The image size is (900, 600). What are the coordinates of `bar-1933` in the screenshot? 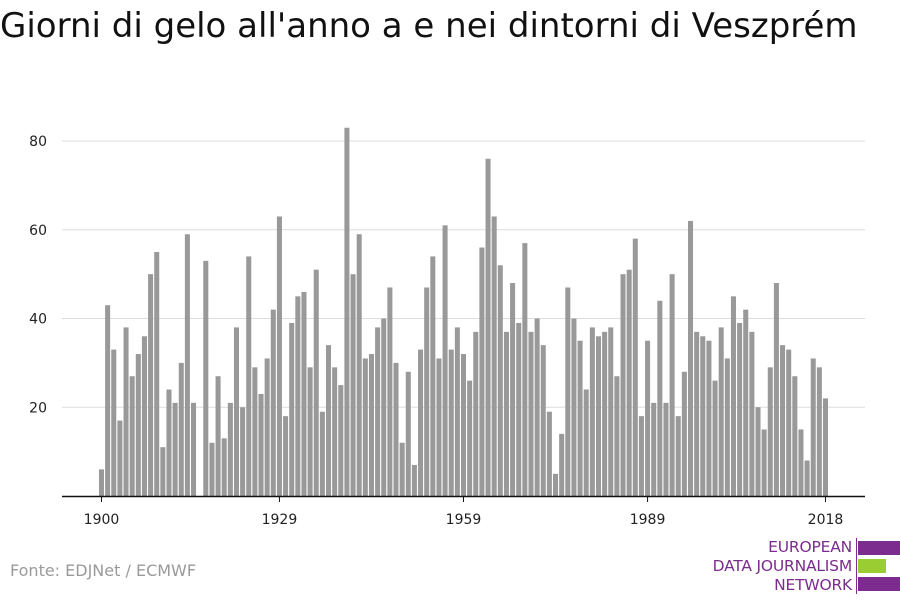 It's located at (304, 393).